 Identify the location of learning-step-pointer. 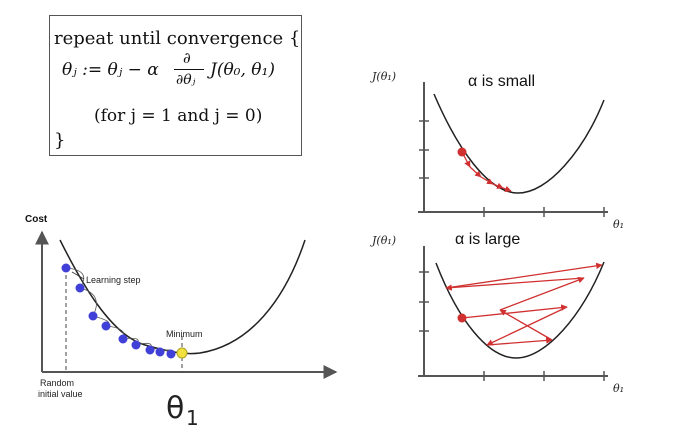
(78, 275).